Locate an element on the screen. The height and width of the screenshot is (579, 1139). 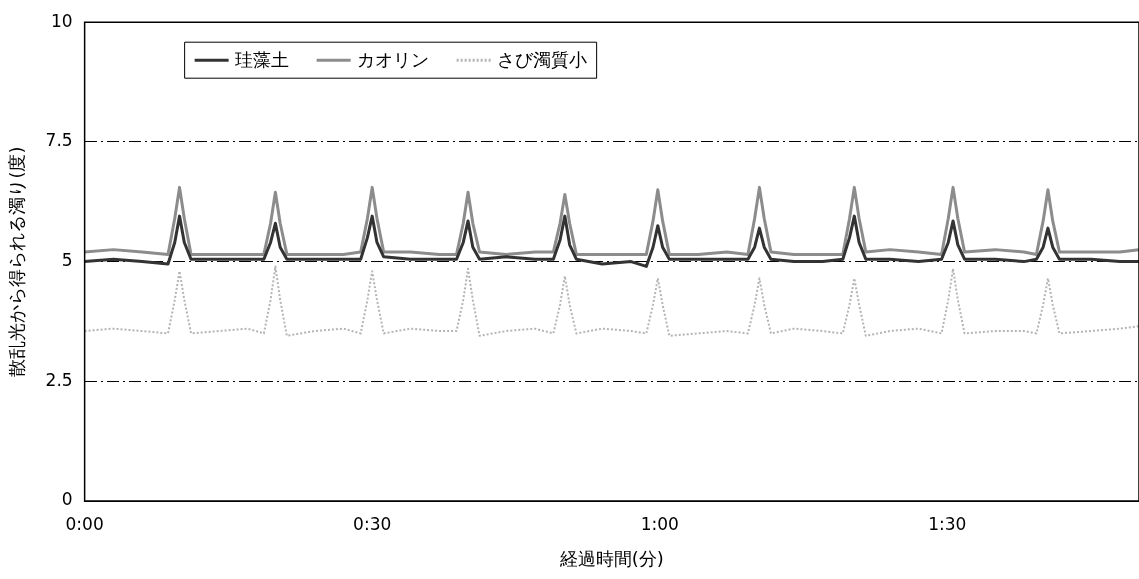
legend-label: カオリン is located at coordinates (392, 59).